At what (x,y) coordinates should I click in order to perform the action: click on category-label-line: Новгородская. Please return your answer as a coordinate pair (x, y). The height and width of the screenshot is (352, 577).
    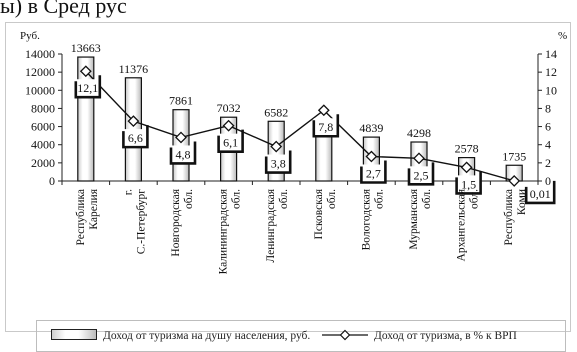
    Looking at the image, I should click on (176, 222).